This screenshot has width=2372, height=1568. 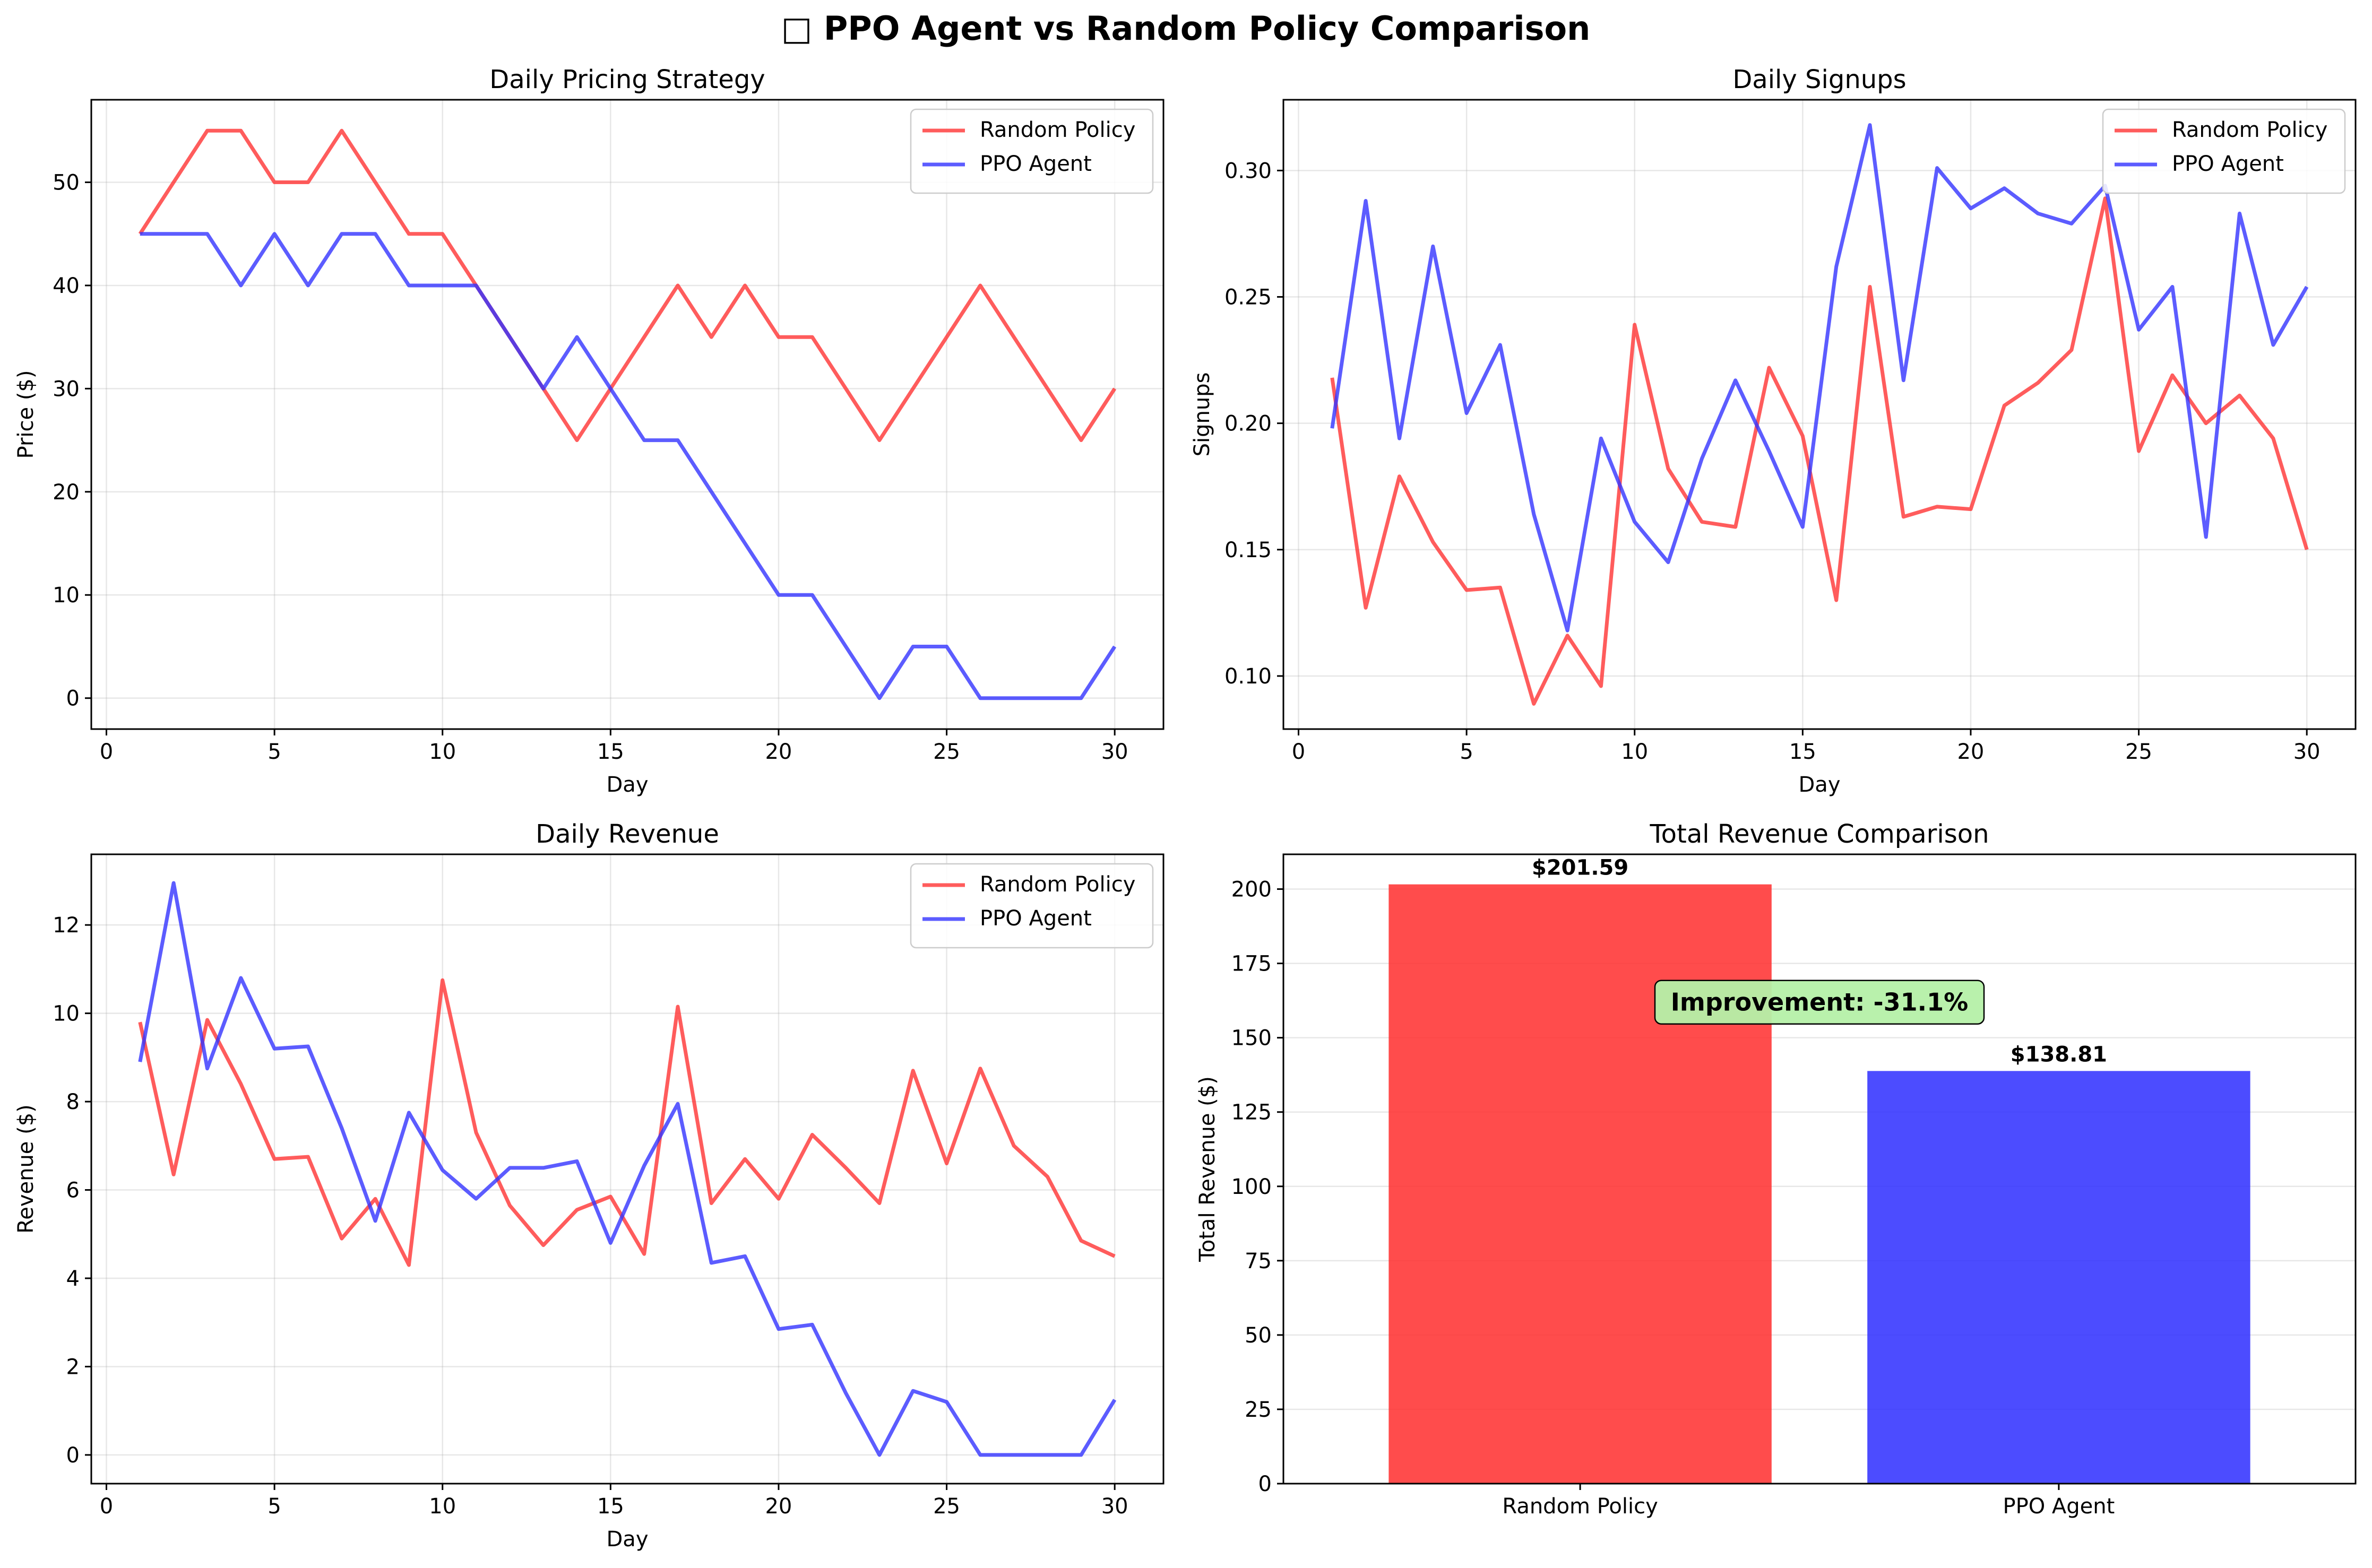 What do you see at coordinates (2058, 1277) in the screenshot?
I see `bar-ppo` at bounding box center [2058, 1277].